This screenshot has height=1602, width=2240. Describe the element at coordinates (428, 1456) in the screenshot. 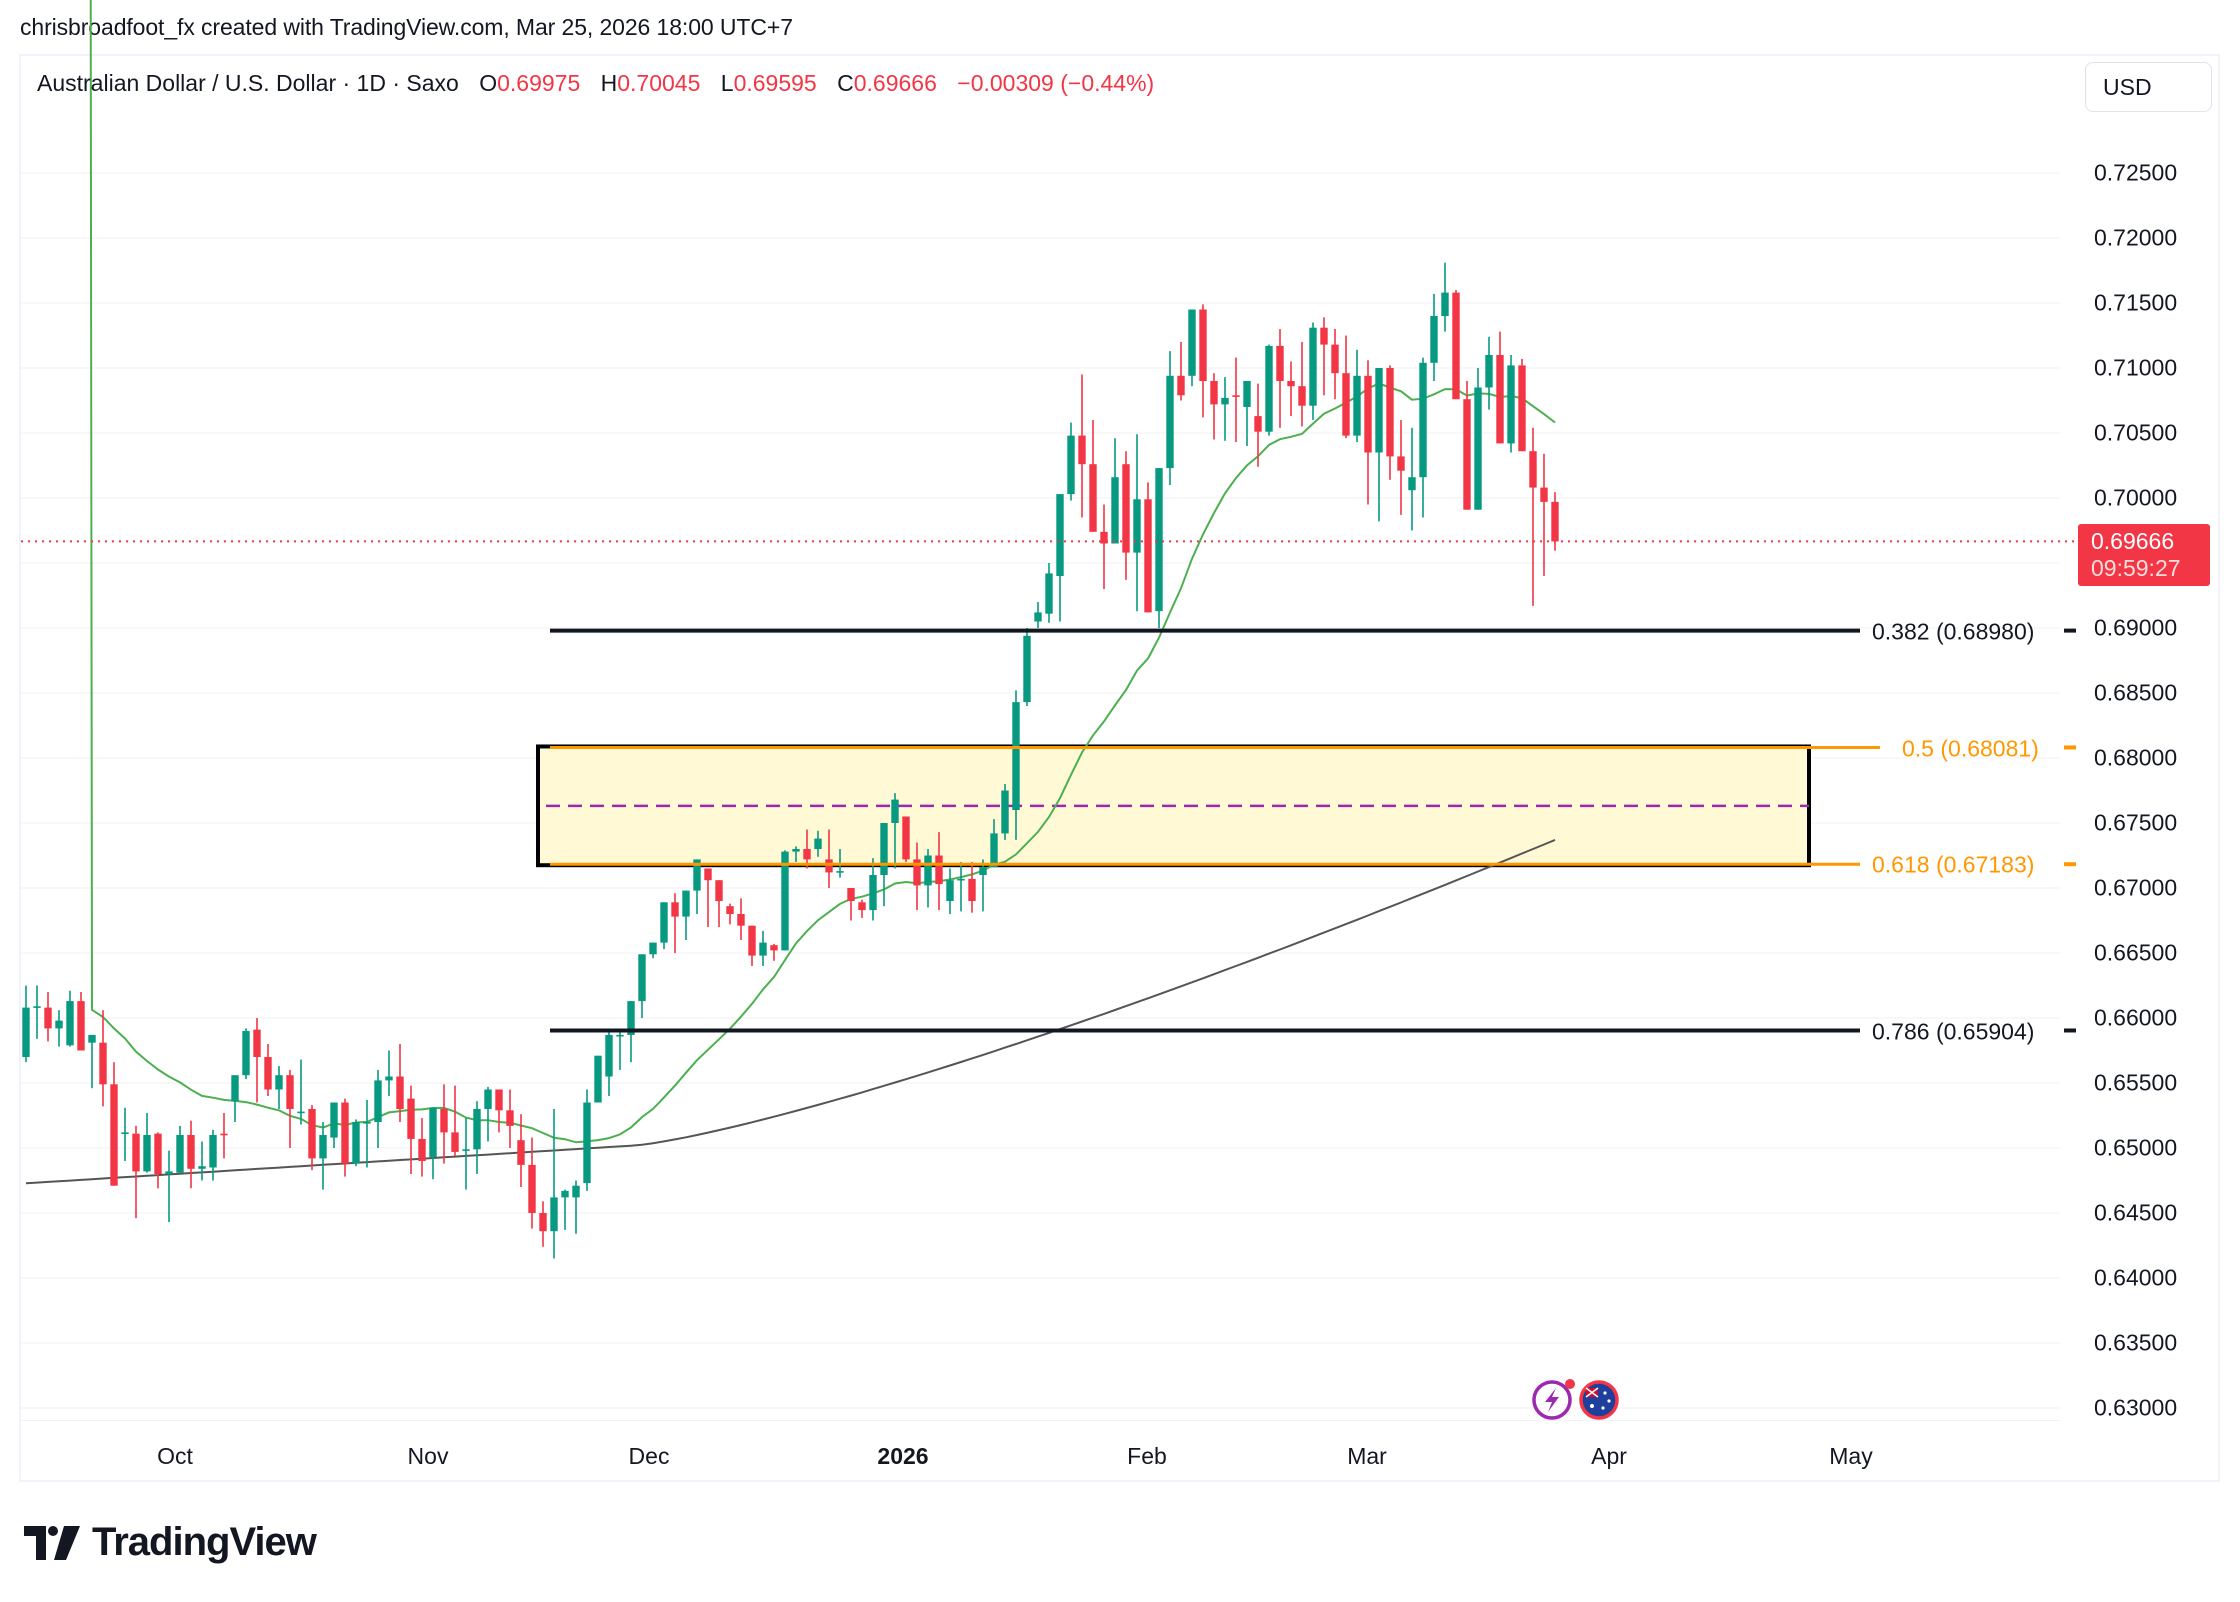

I see `time-tick: Nov` at that location.